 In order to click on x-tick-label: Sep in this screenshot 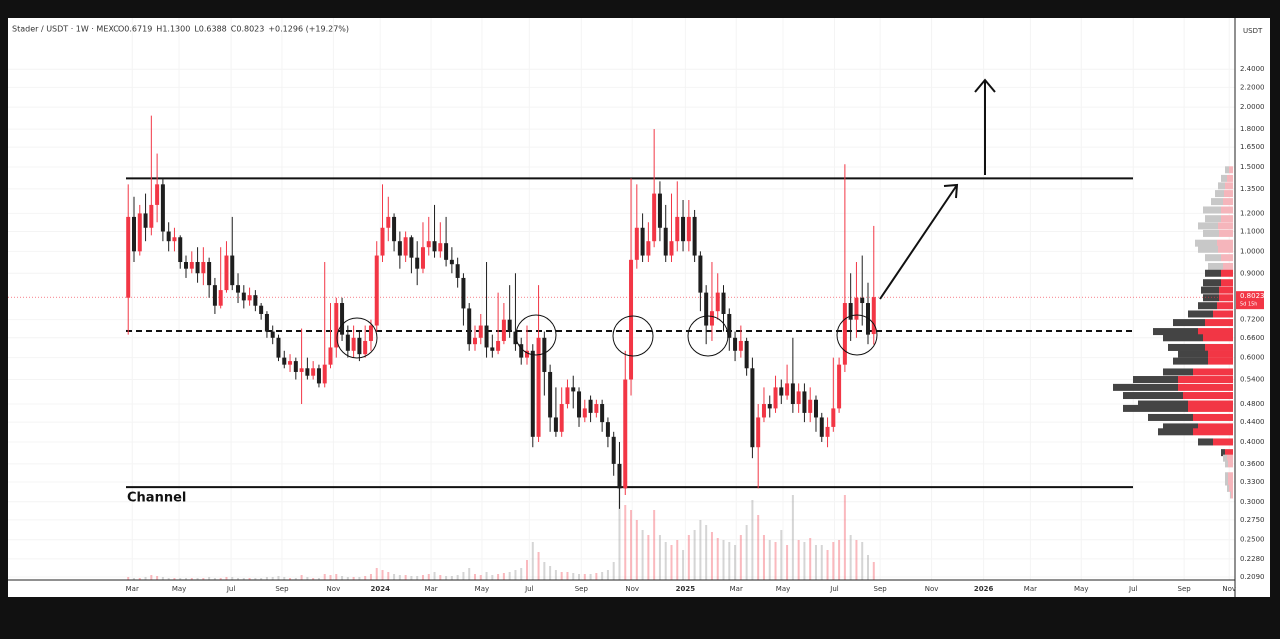, I will do `click(282, 589)`.